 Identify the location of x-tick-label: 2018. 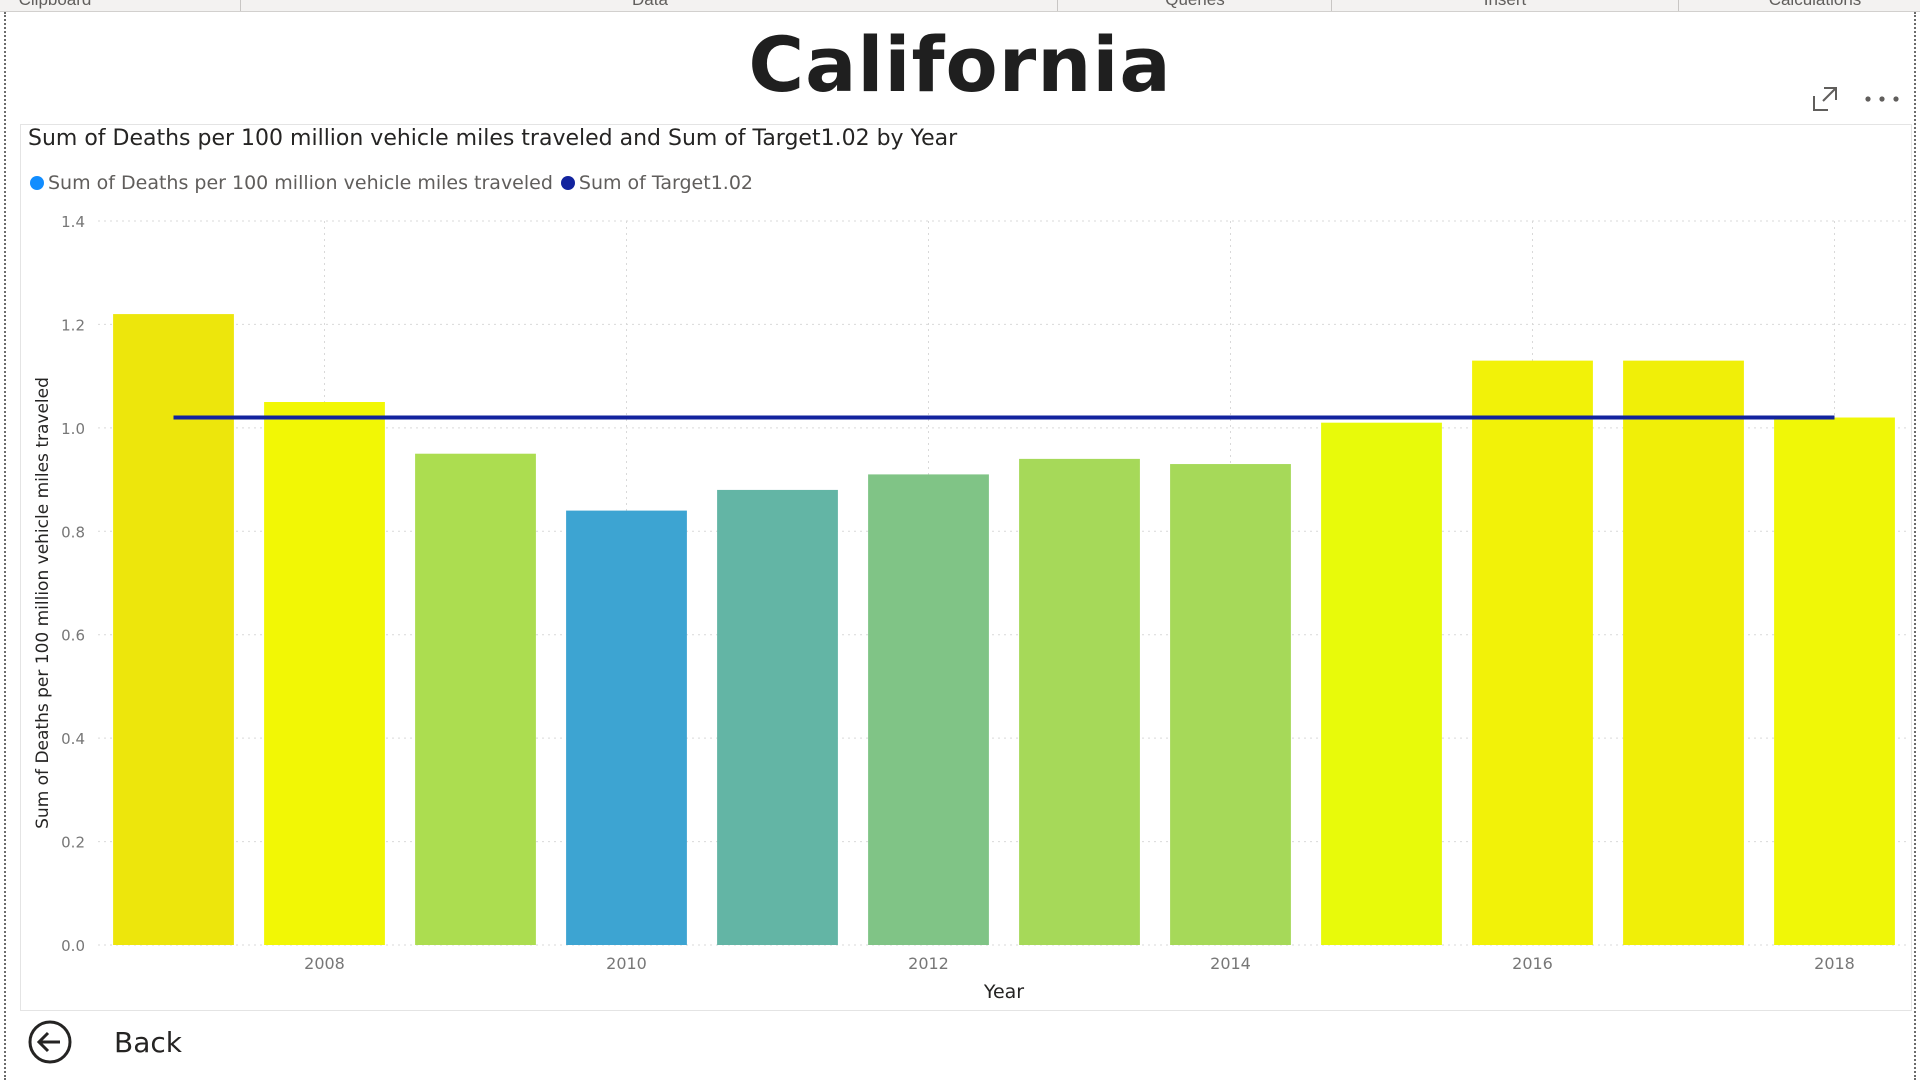
(1834, 963).